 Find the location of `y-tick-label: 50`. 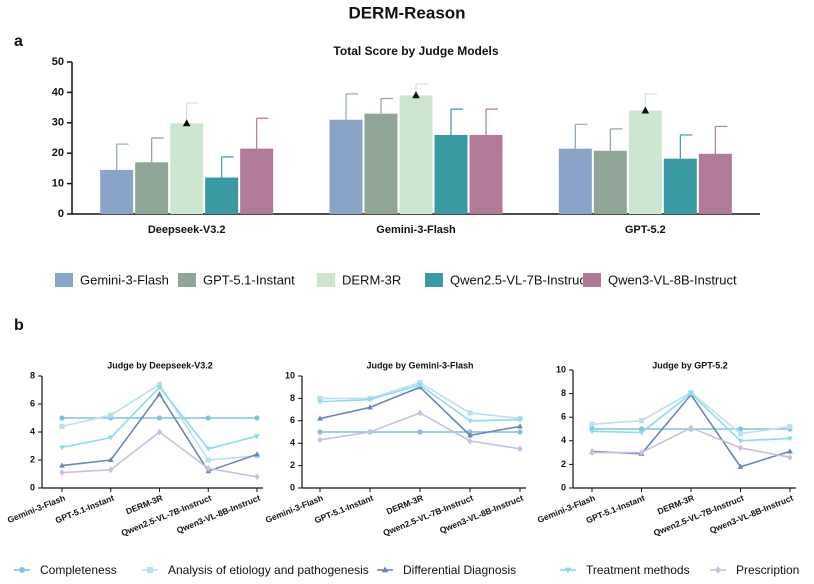

y-tick-label: 50 is located at coordinates (58, 62).